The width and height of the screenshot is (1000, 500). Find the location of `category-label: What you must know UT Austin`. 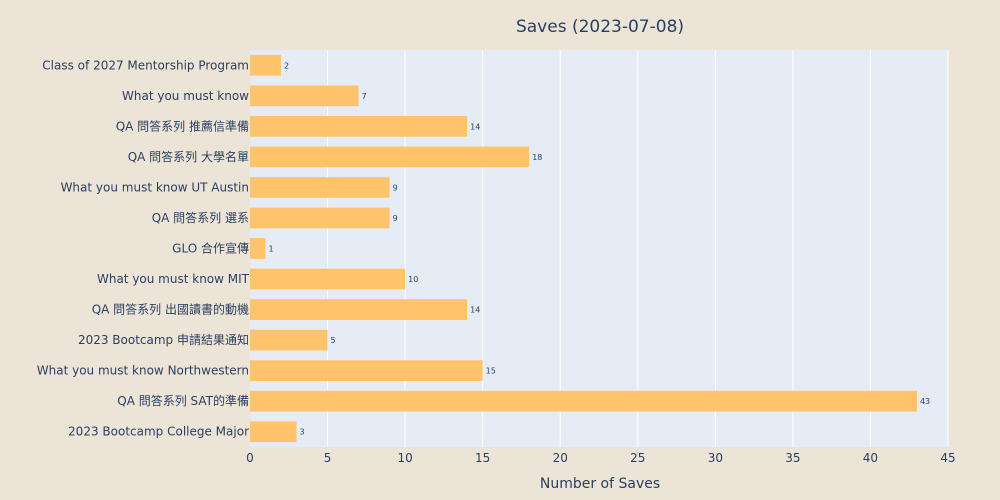

category-label: What you must know UT Austin is located at coordinates (155, 187).